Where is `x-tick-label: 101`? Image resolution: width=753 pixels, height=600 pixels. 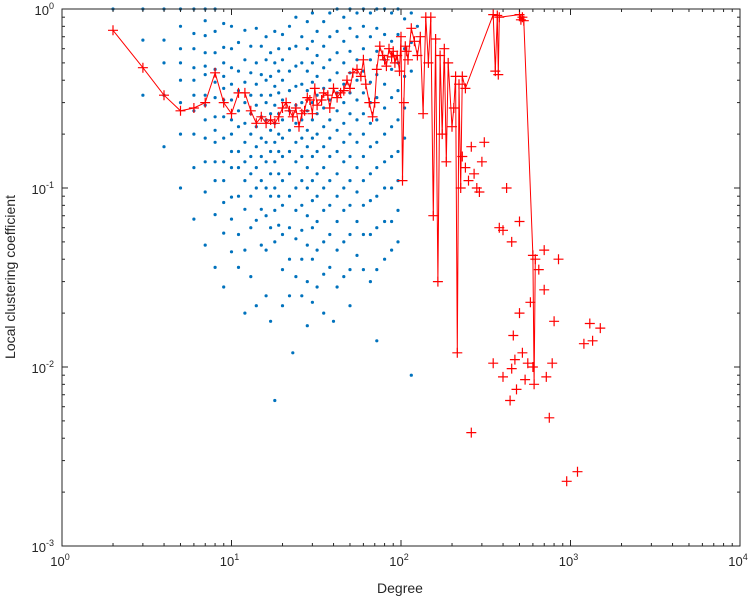 x-tick-label: 101 is located at coordinates (229, 560).